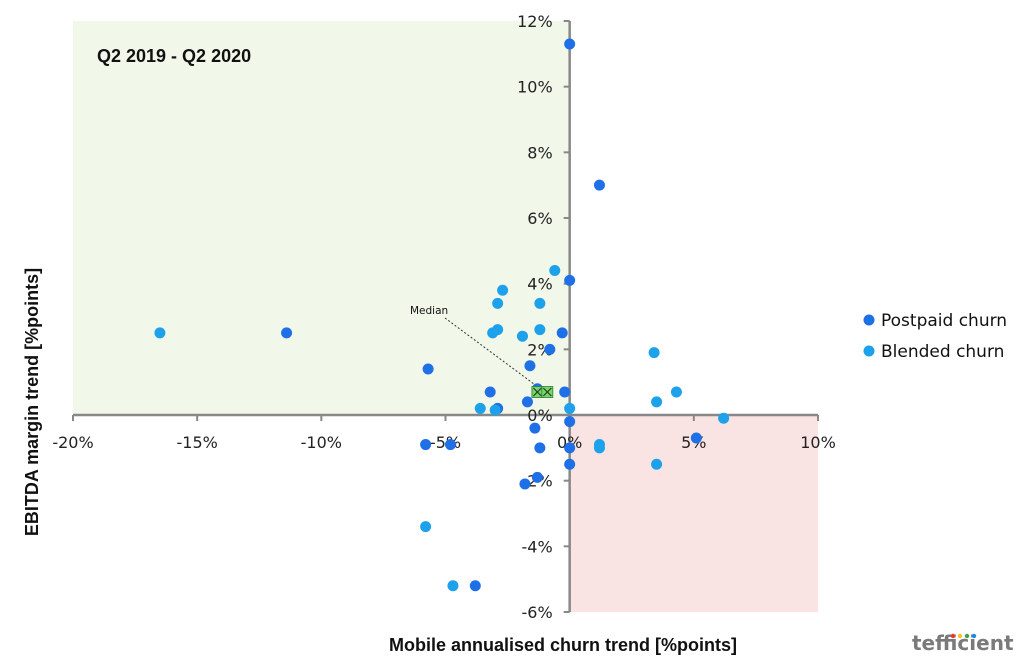 The image size is (1024, 669). I want to click on median-markers, so click(542, 392).